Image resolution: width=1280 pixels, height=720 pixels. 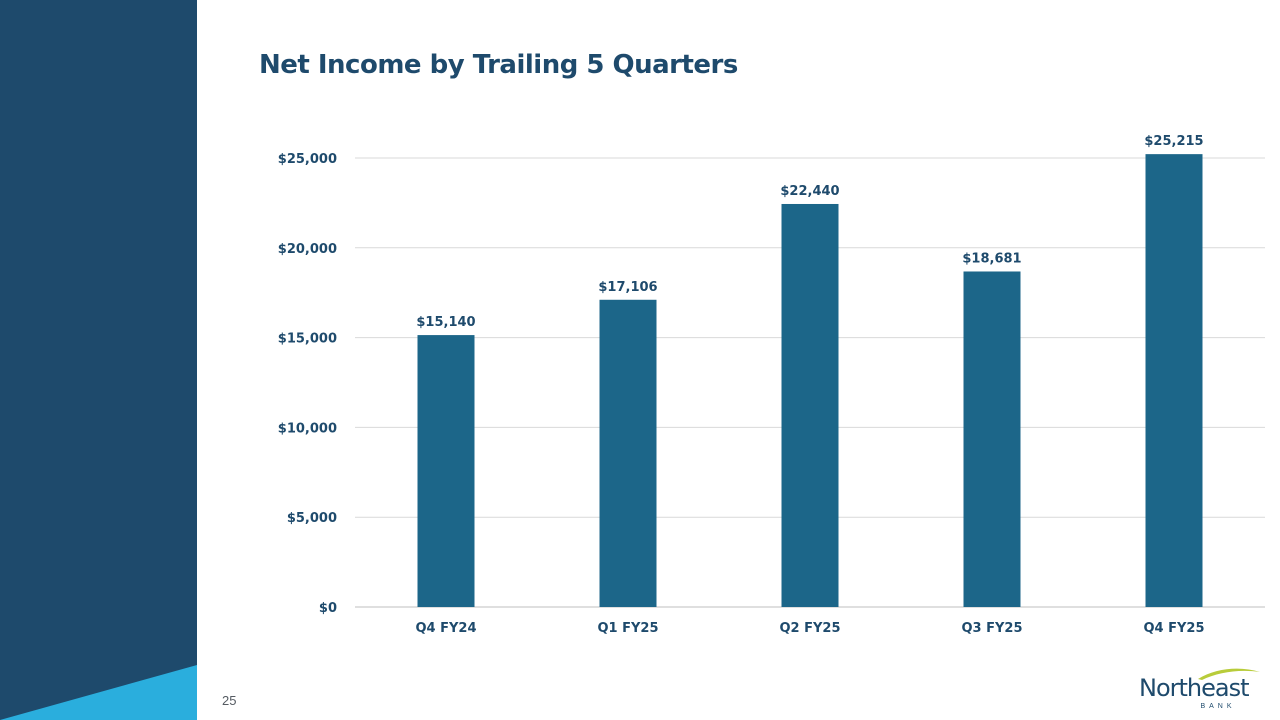 I want to click on data-label: $25,215, so click(x=1173, y=141).